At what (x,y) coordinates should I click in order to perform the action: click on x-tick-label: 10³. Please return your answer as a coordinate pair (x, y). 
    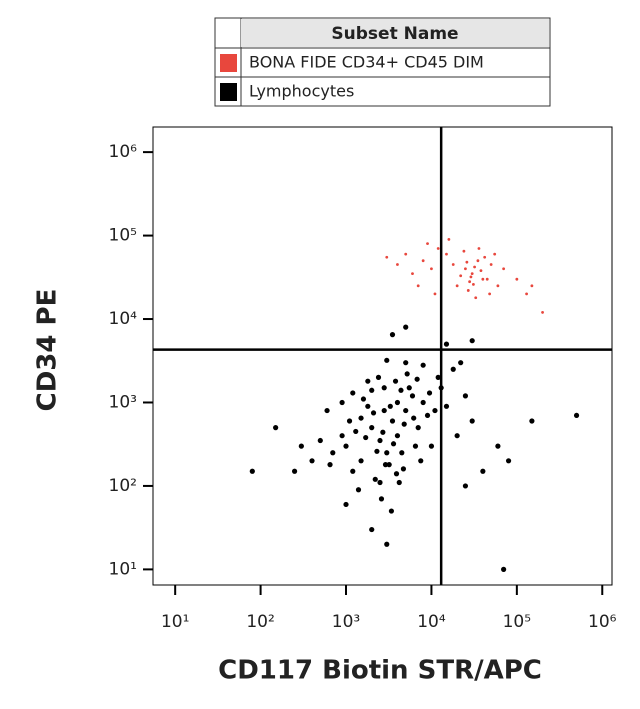
    Looking at the image, I should click on (346, 622).